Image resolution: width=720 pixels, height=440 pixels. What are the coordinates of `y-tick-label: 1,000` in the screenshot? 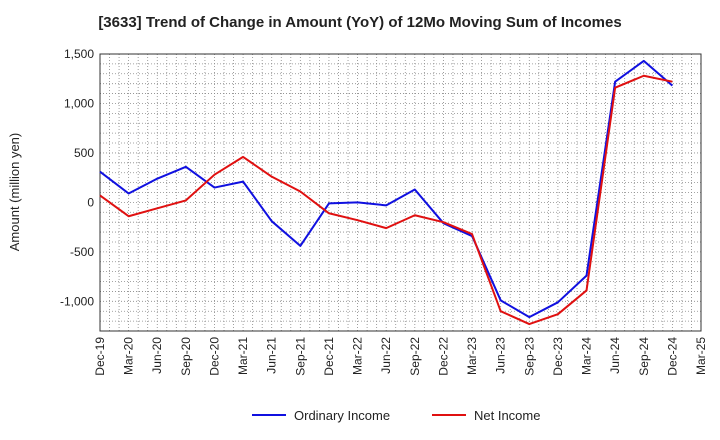 It's located at (79, 103).